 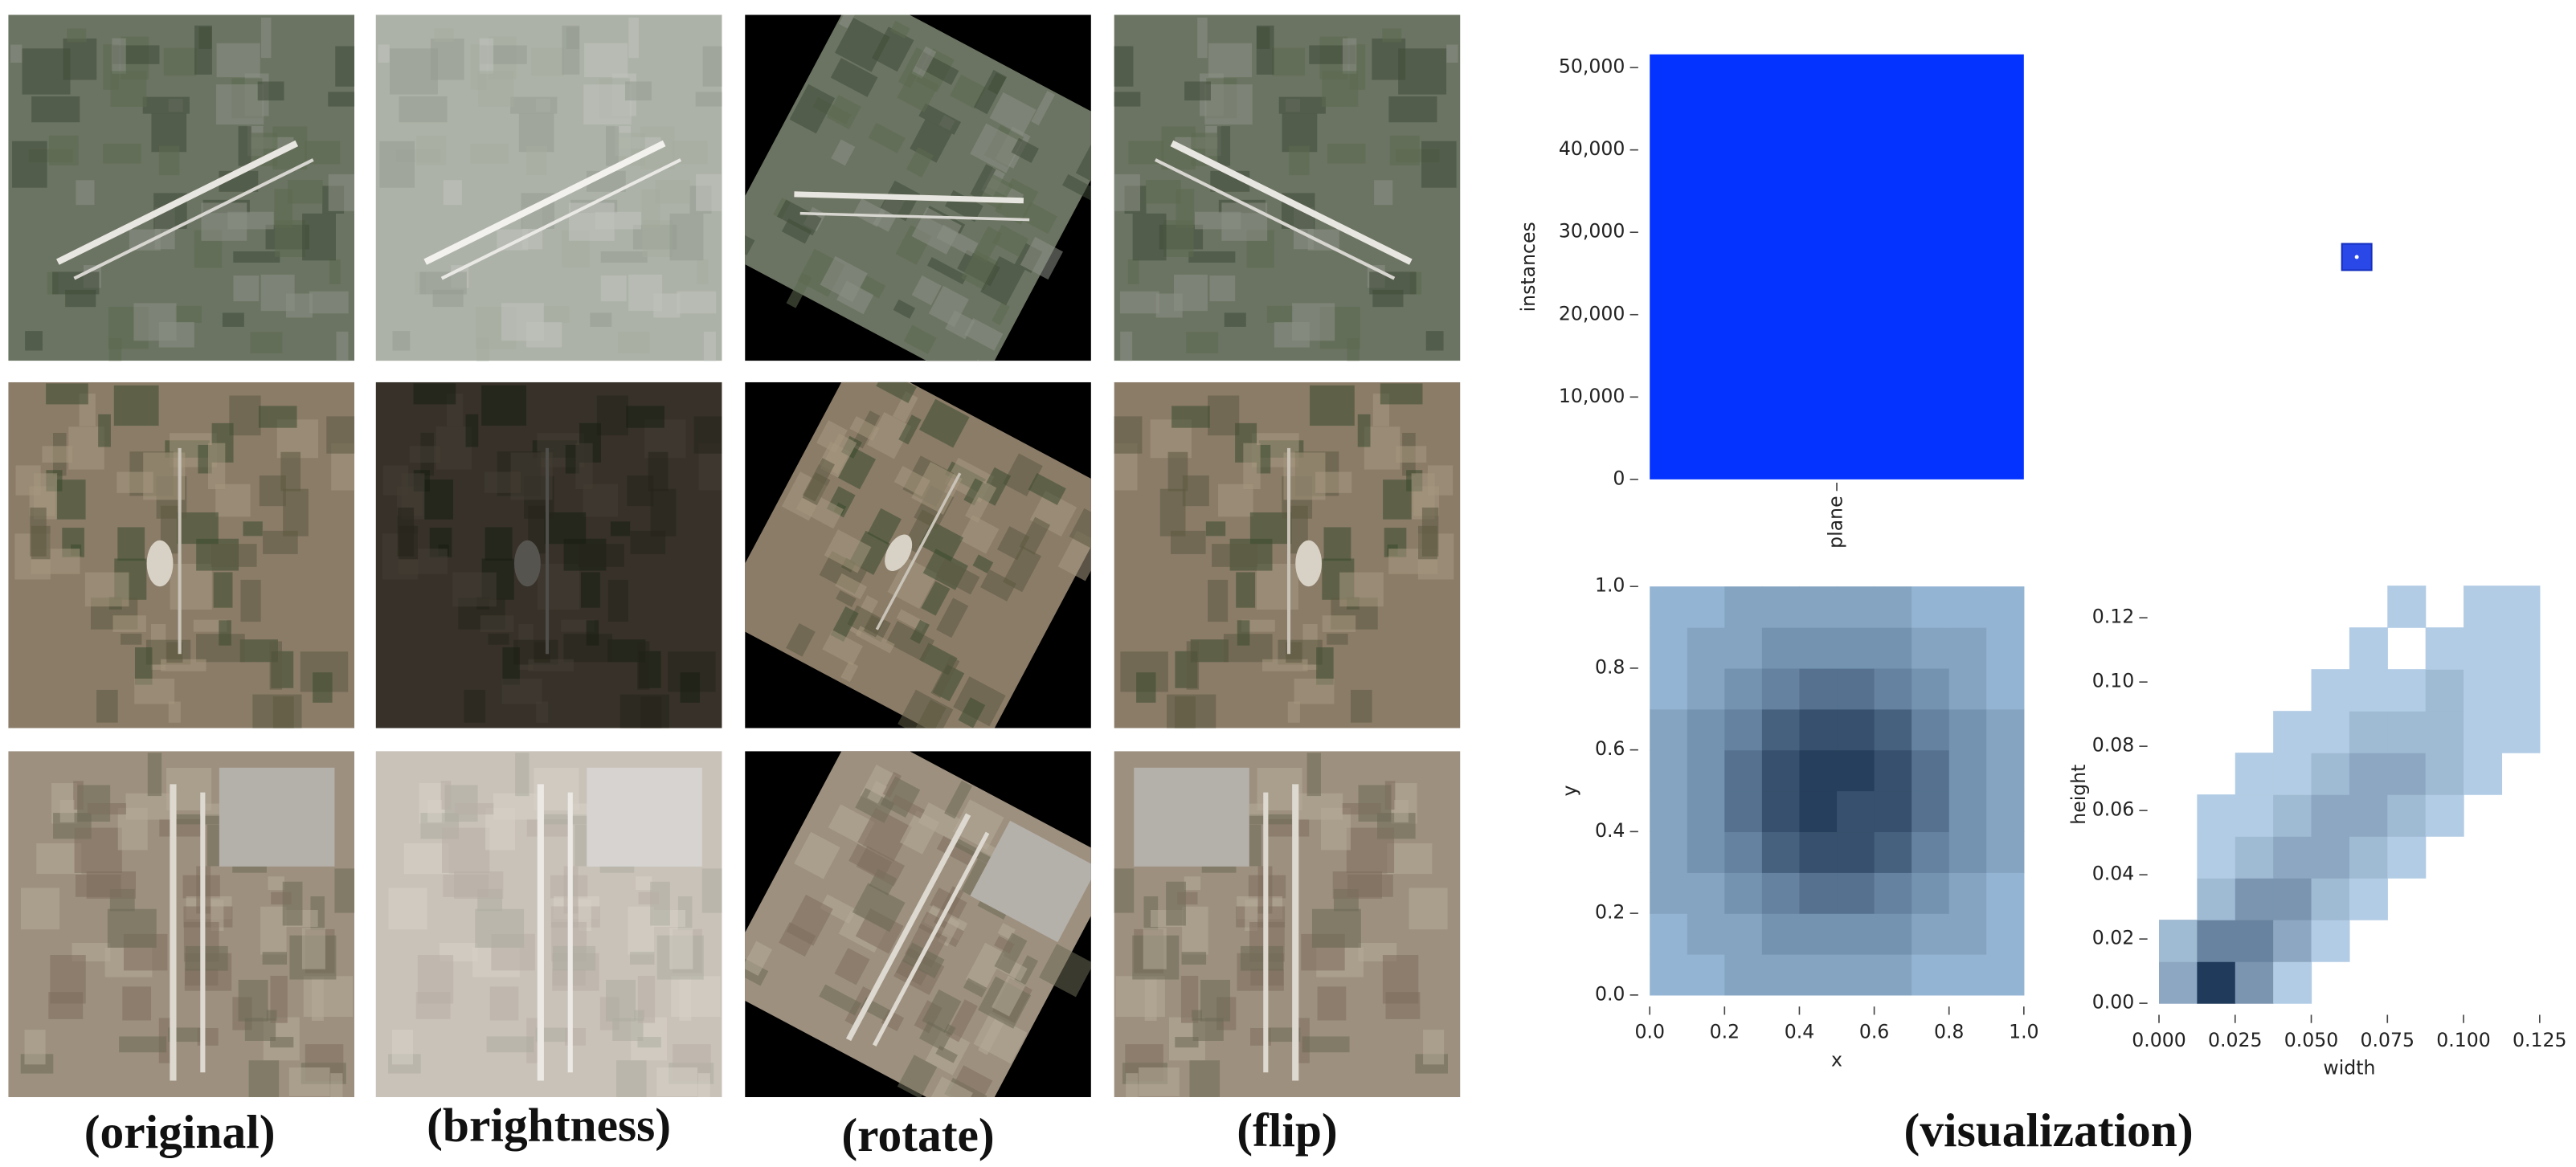 What do you see at coordinates (1569, 791) in the screenshot?
I see `y-axis-label: y` at bounding box center [1569, 791].